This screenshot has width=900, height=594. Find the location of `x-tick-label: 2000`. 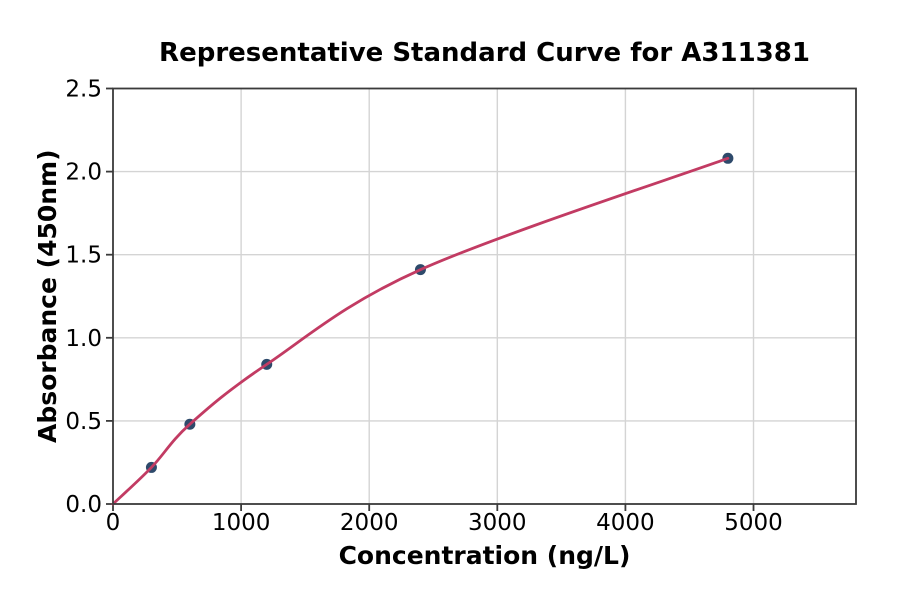

x-tick-label: 2000 is located at coordinates (369, 523).